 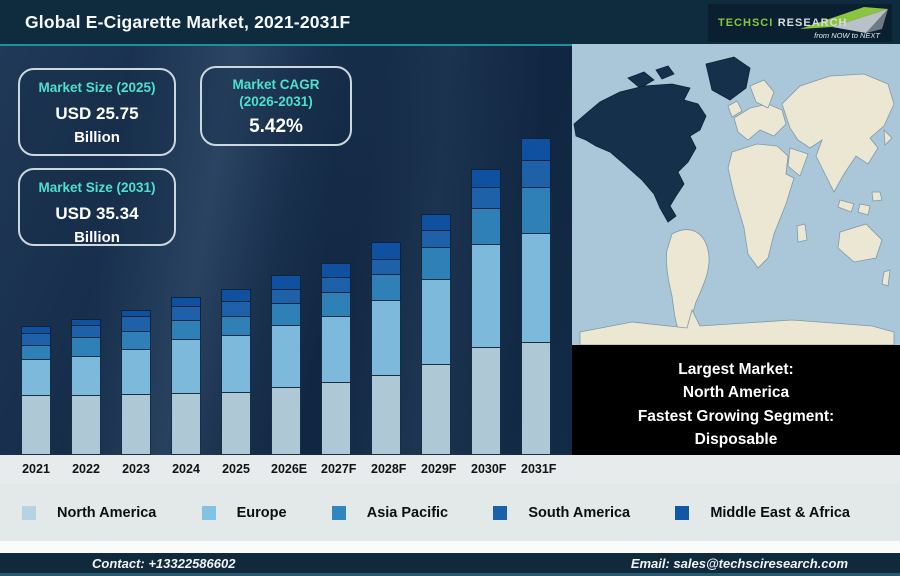 I want to click on map-new-zealand, so click(x=886, y=278).